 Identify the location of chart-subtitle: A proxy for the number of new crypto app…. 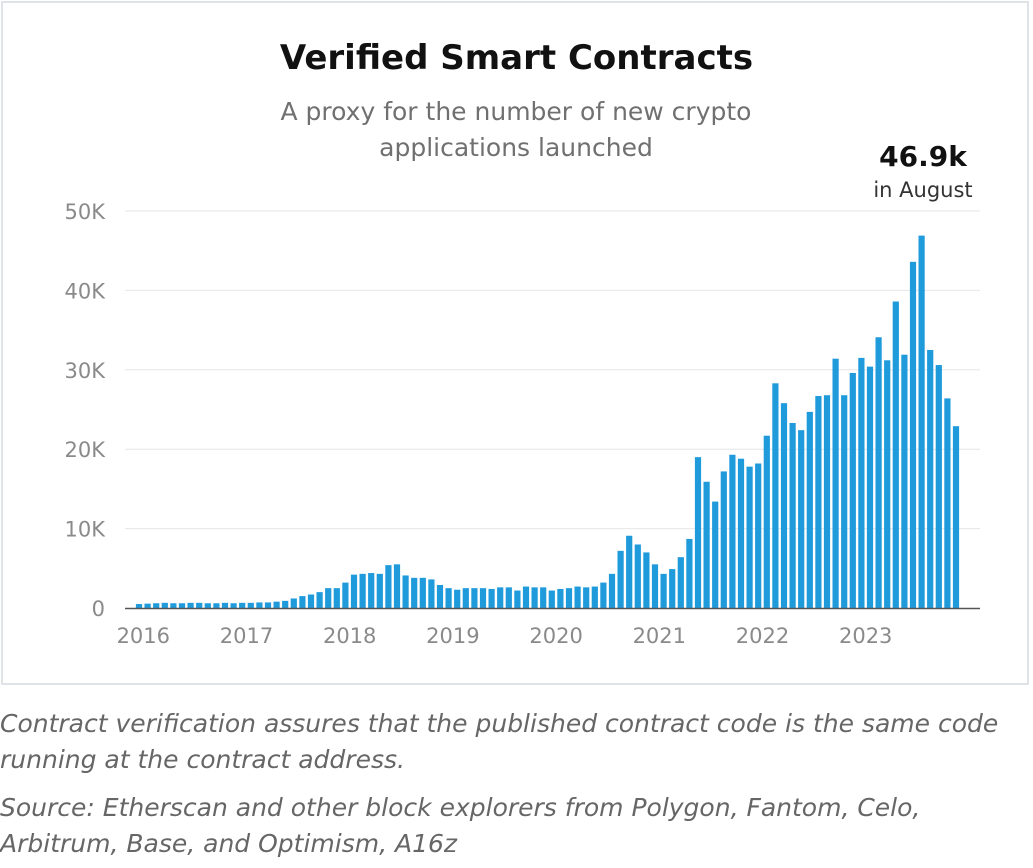
(516, 129).